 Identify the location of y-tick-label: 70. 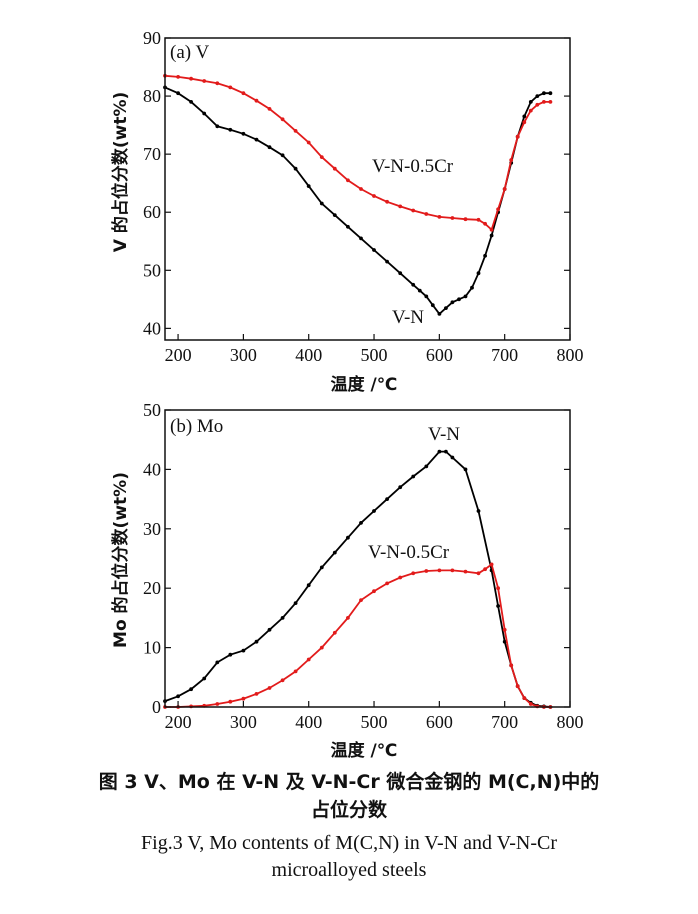
(152, 154).